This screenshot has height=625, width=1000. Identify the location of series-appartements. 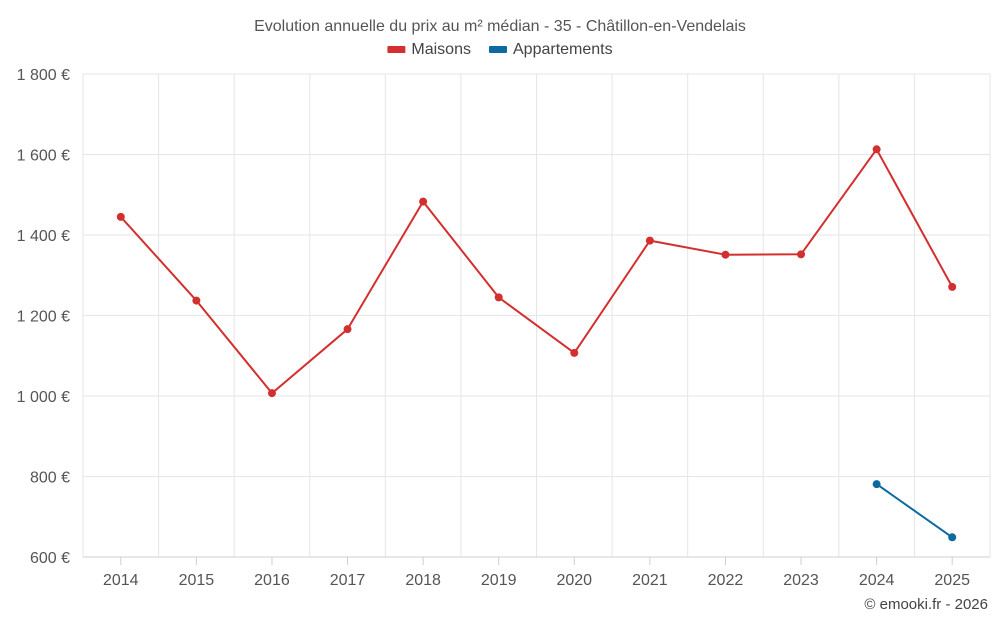
(914, 511).